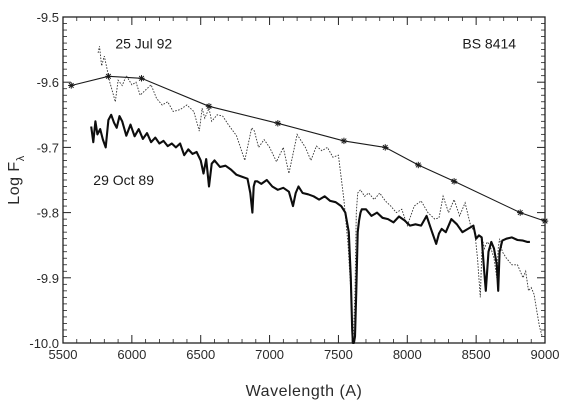  What do you see at coordinates (269, 354) in the screenshot?
I see `x-tick-label: 7000` at bounding box center [269, 354].